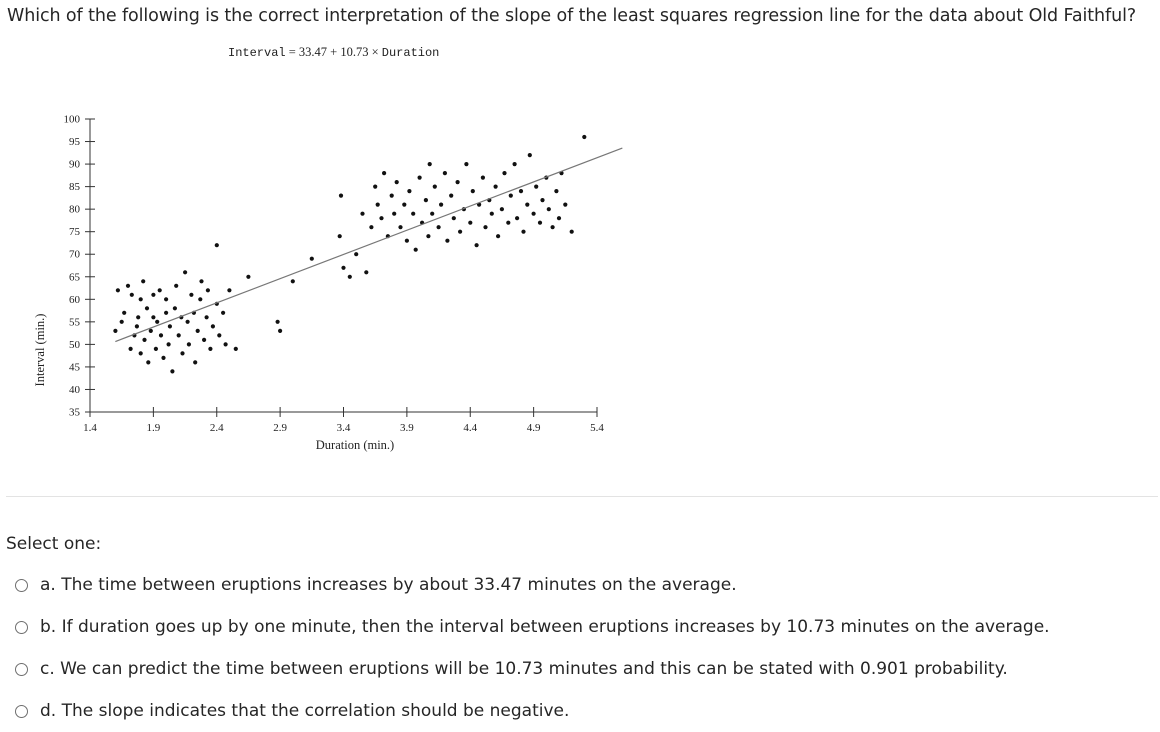 This screenshot has height=732, width=1160. I want to click on x-tick-label: 4.9, so click(534, 428).